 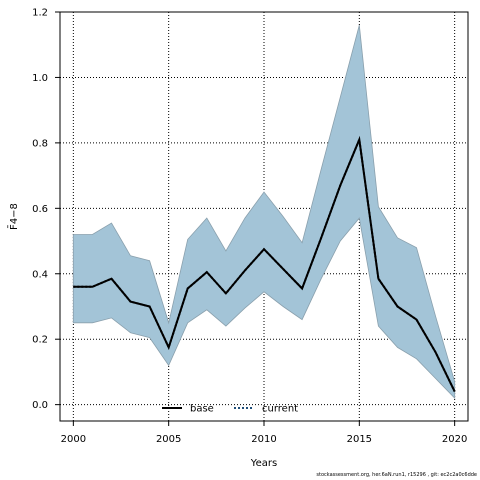 I want to click on x-axis-title: Years, so click(x=263, y=463).